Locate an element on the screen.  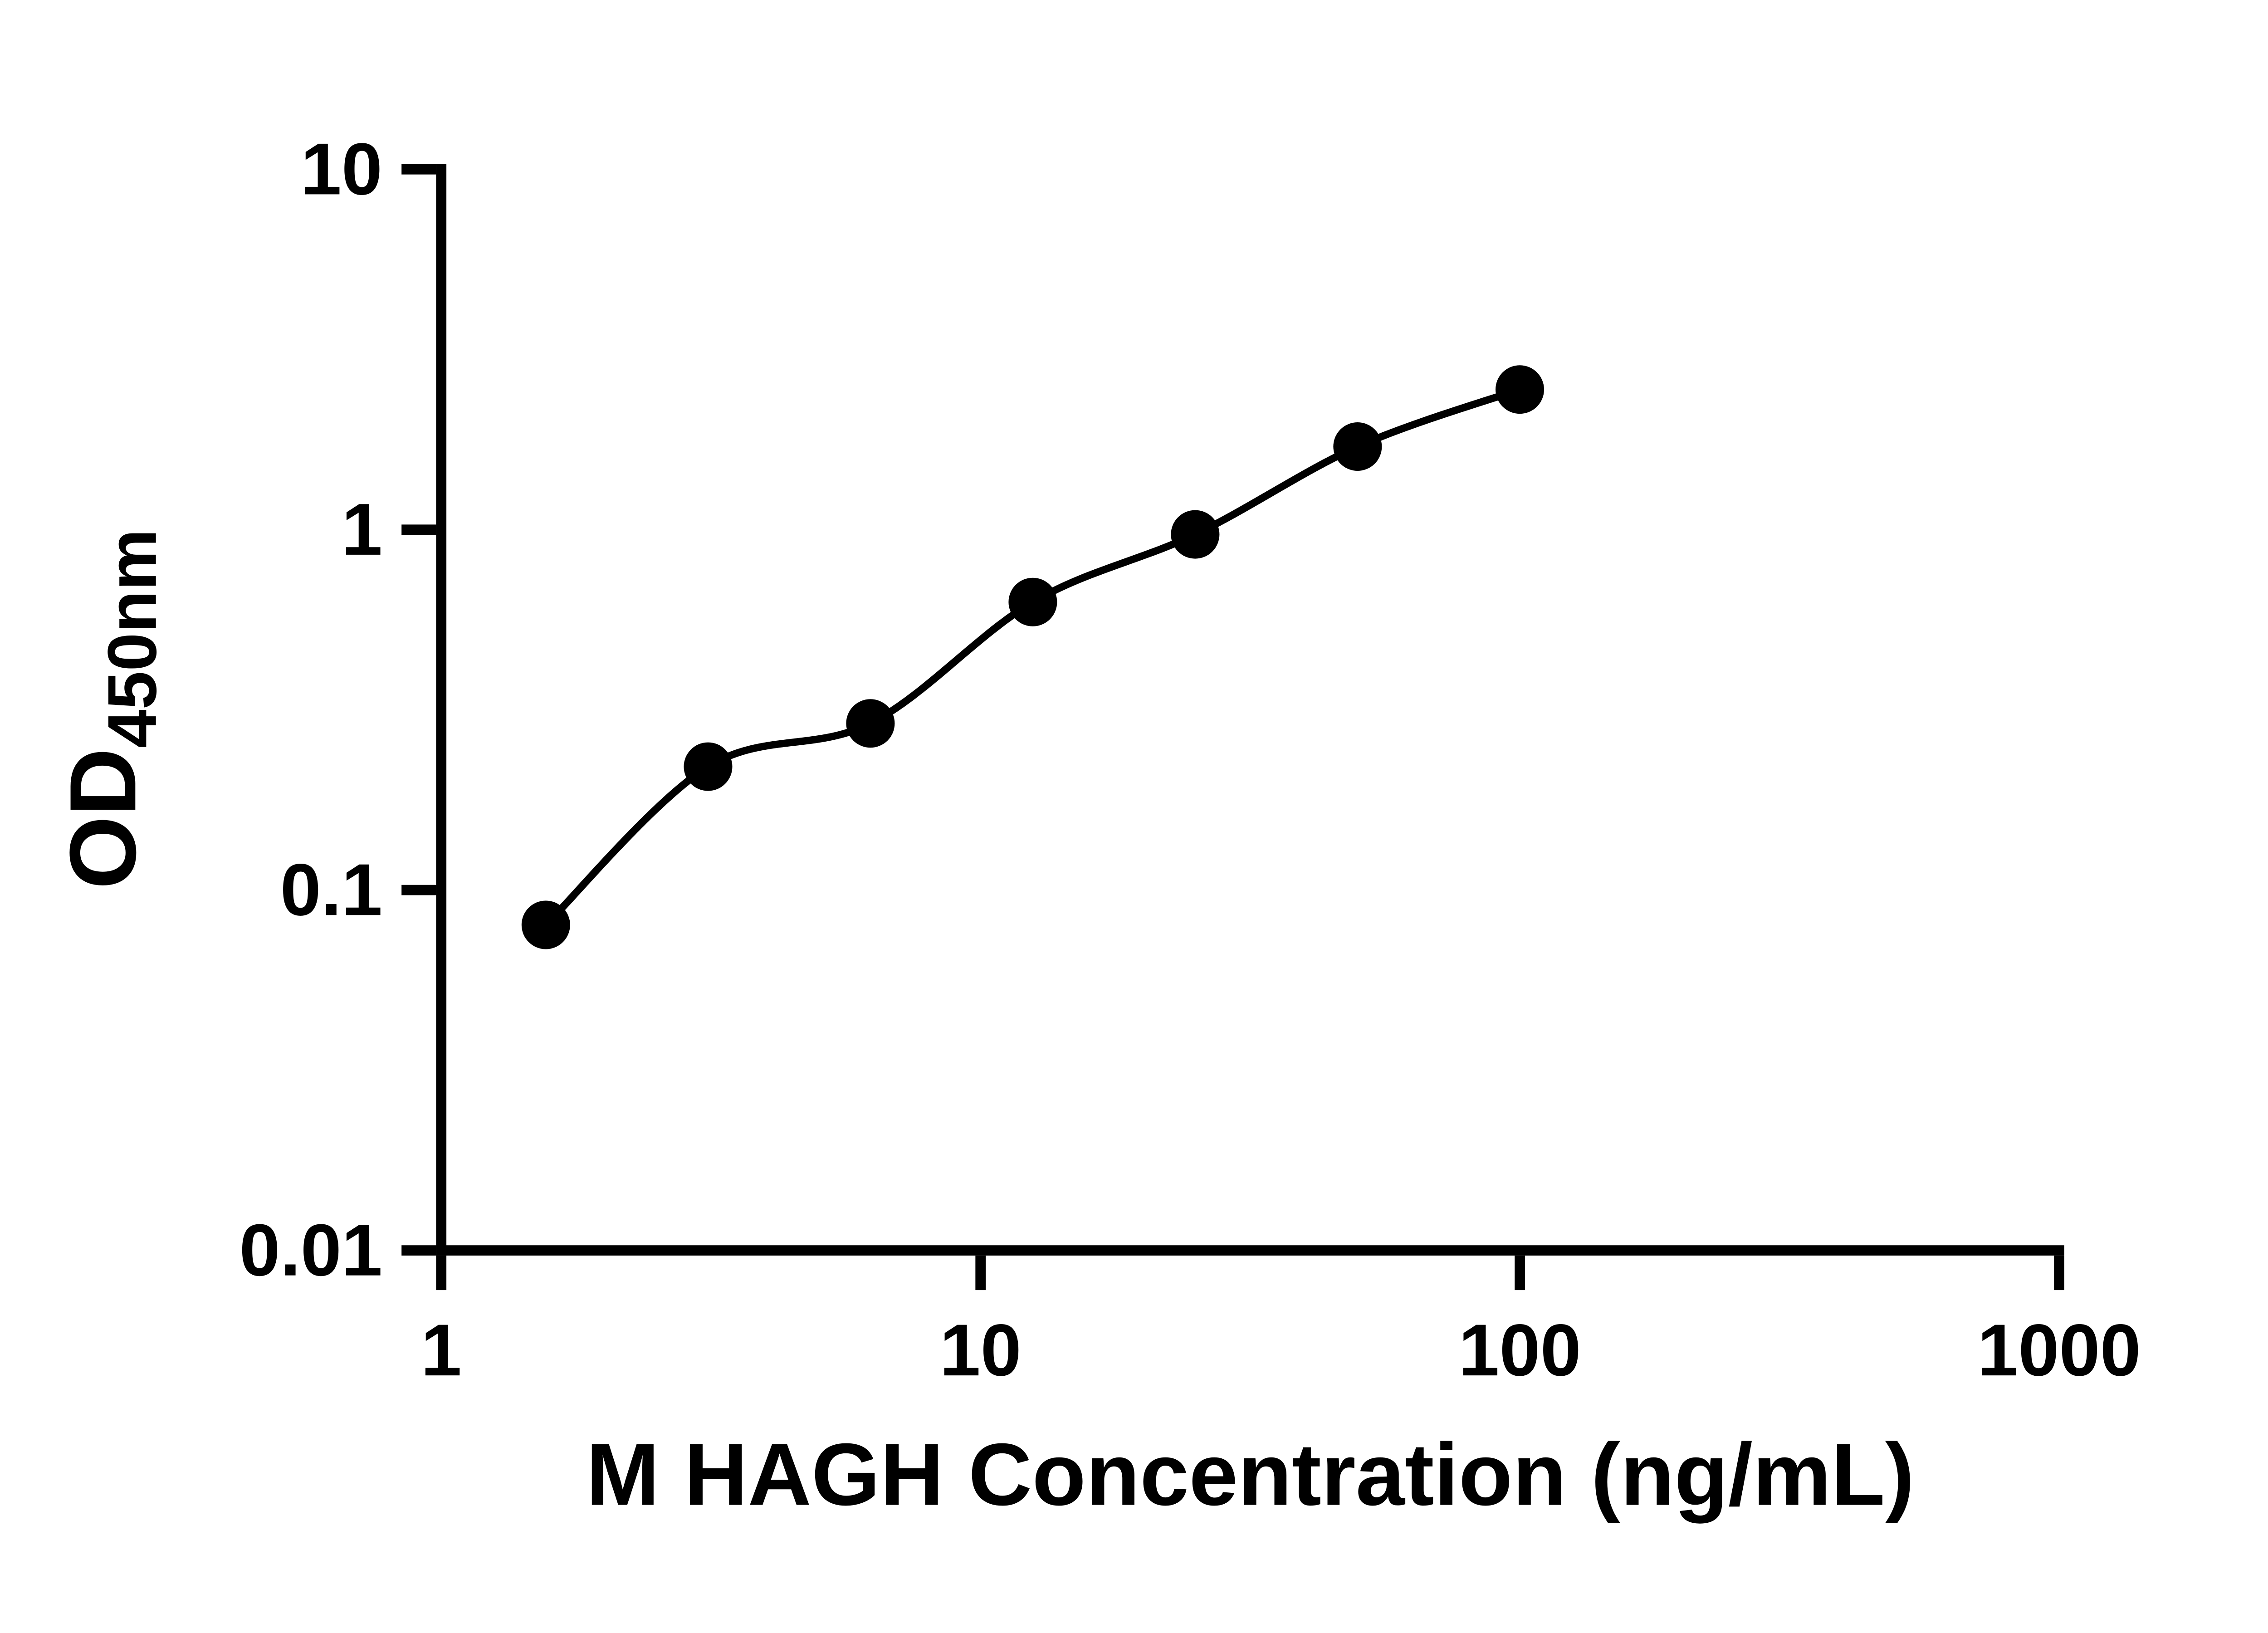
x-tick-label: 1000 is located at coordinates (2059, 1350).